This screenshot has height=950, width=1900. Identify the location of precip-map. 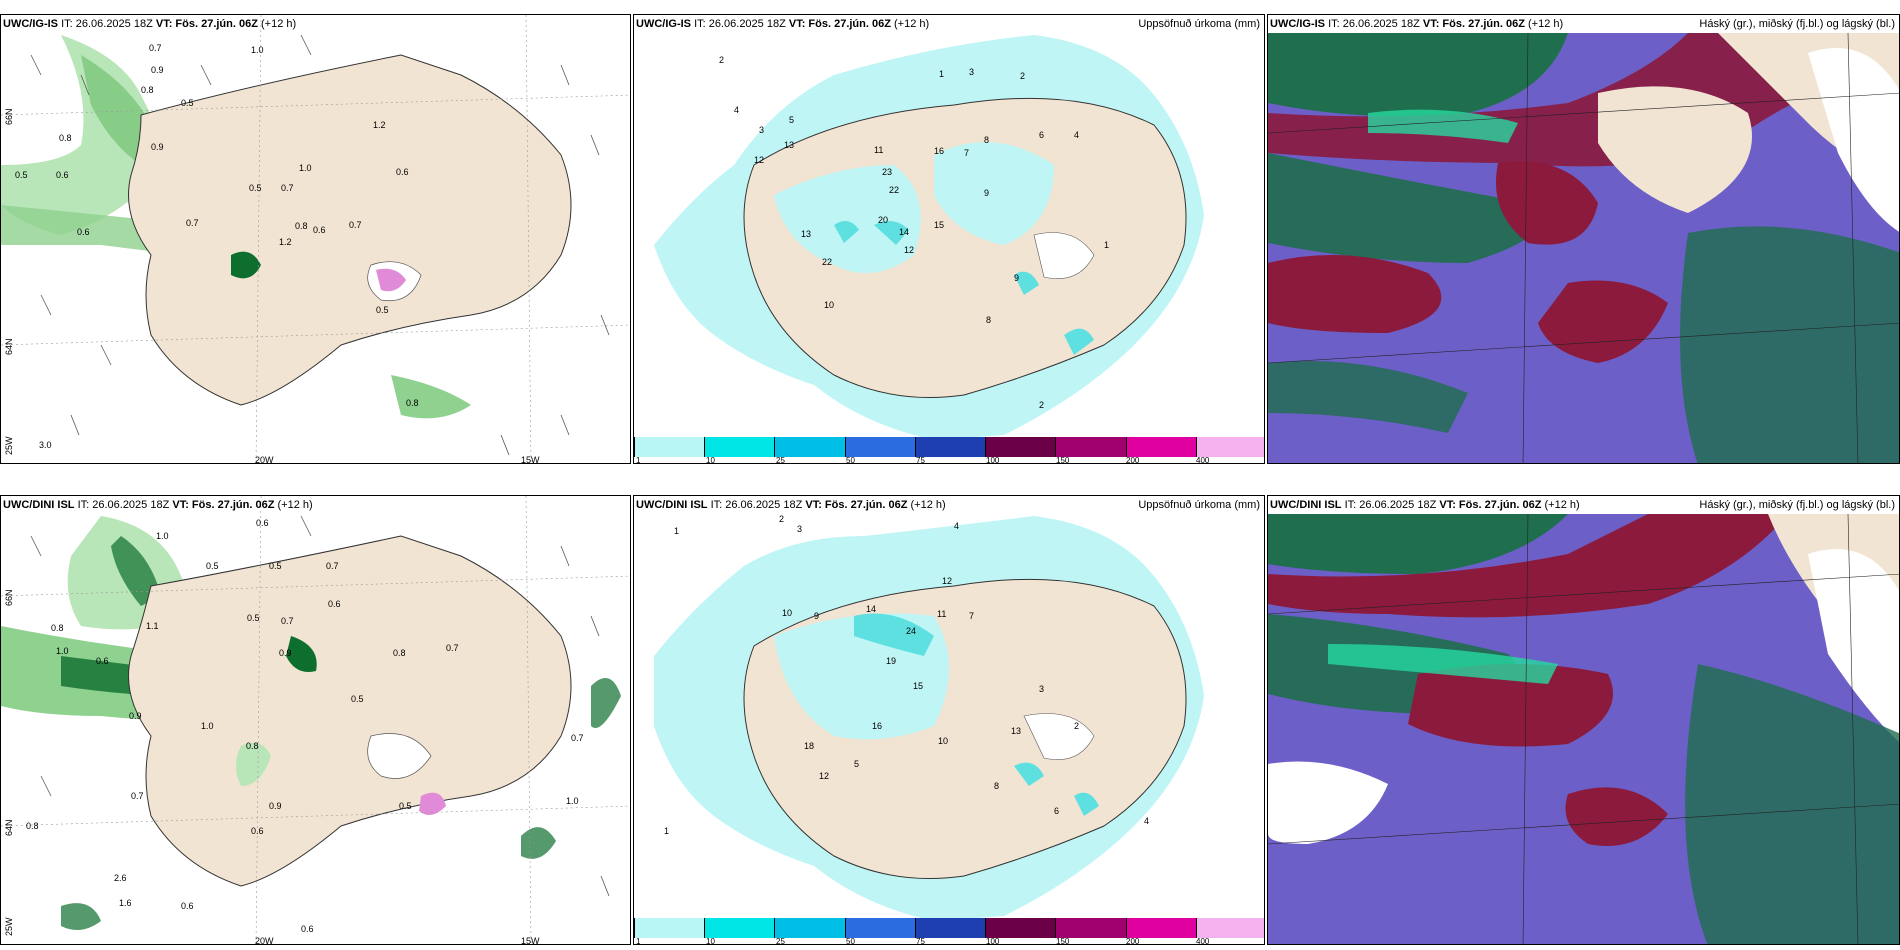
(929, 237).